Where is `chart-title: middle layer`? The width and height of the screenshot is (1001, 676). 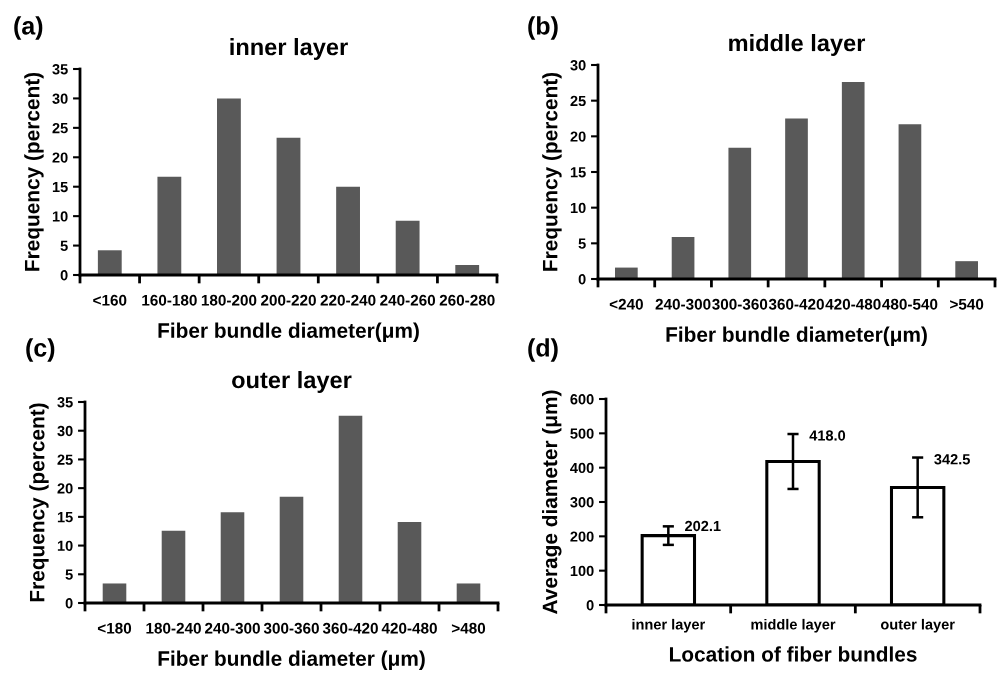 chart-title: middle layer is located at coordinates (797, 45).